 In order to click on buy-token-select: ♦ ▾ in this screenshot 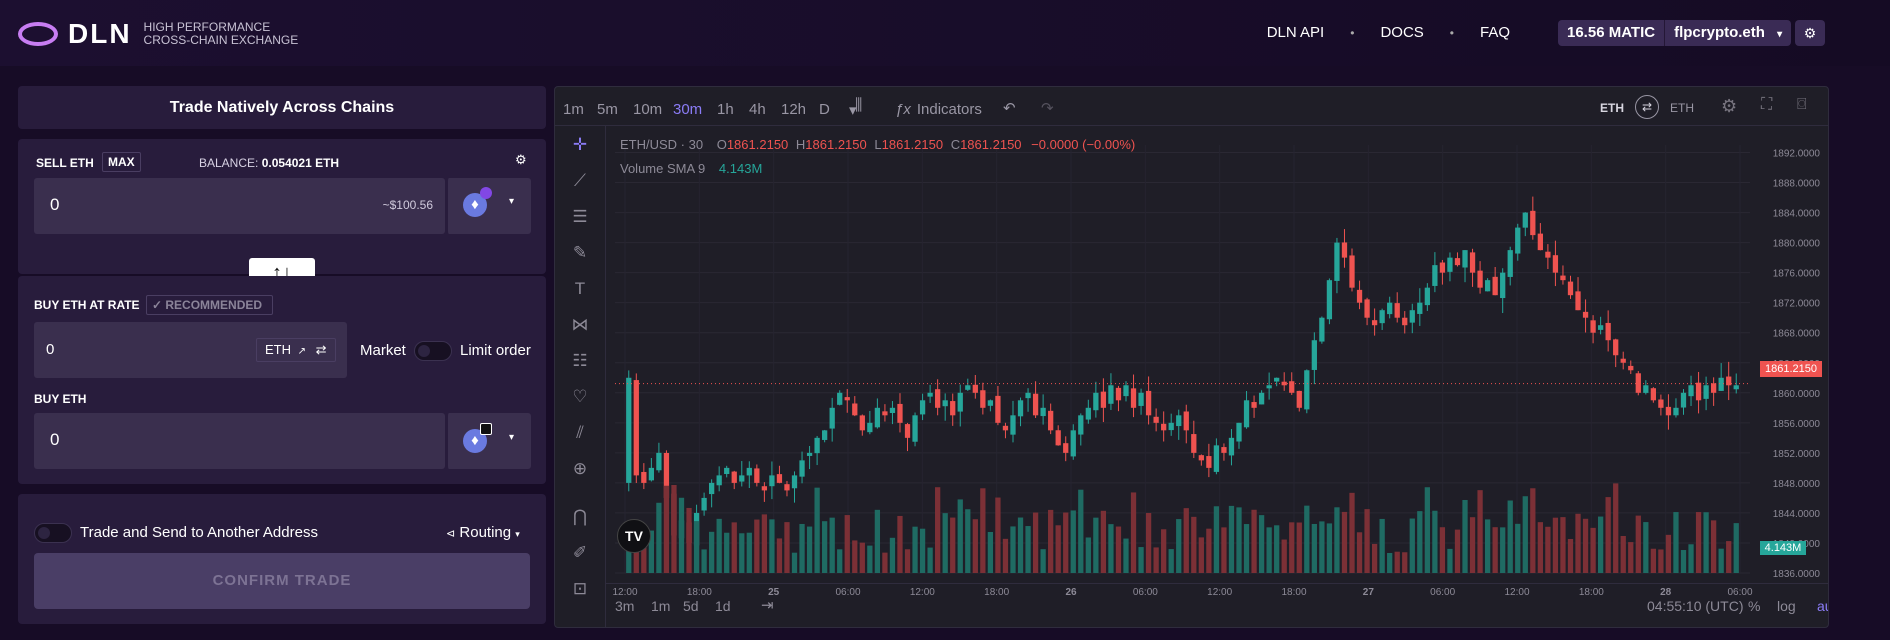, I will do `click(488, 441)`.